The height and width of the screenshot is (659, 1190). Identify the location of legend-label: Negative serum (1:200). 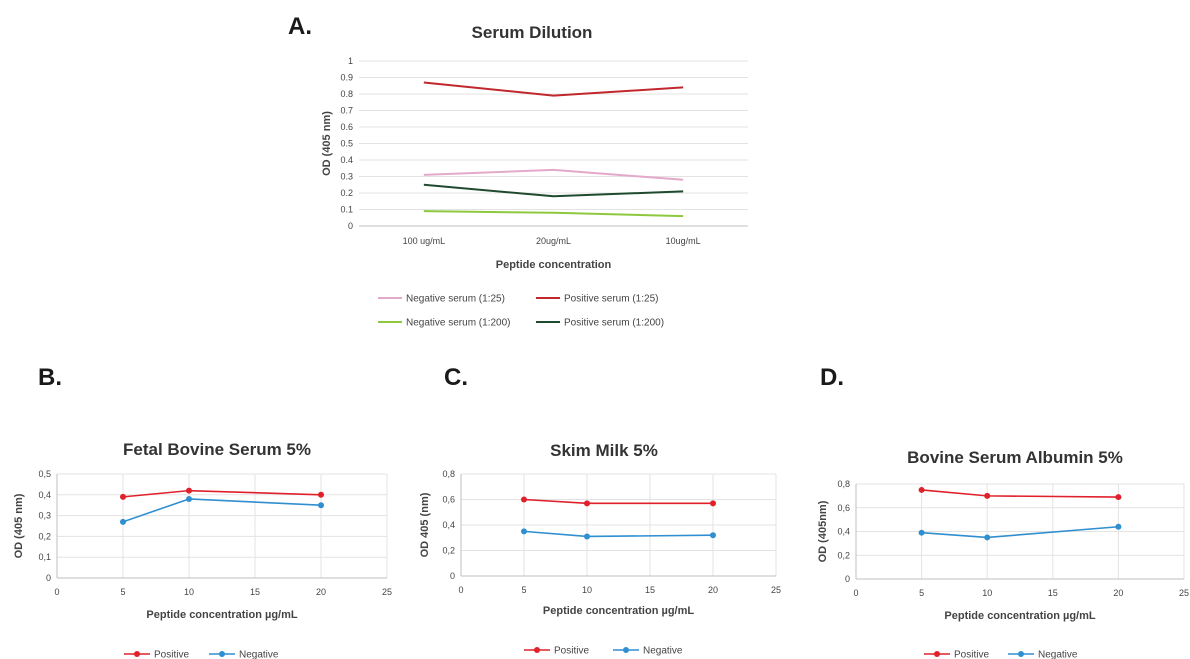
(458, 323).